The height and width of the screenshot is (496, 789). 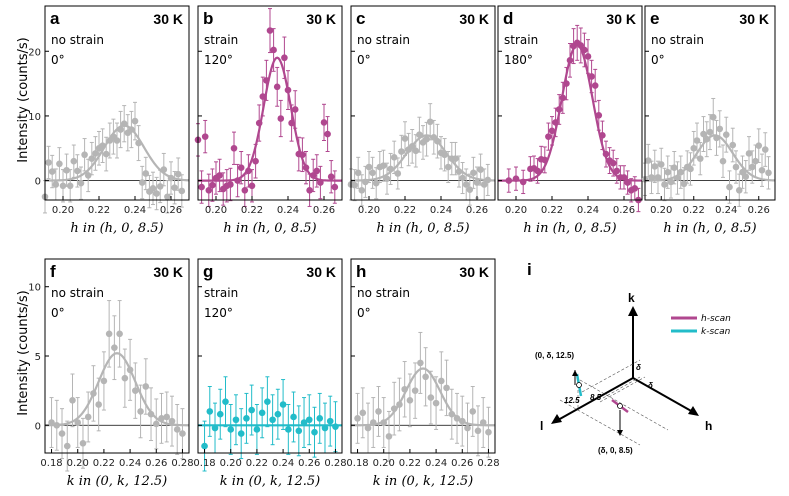 What do you see at coordinates (55, 18) in the screenshot?
I see `panel-label: a` at bounding box center [55, 18].